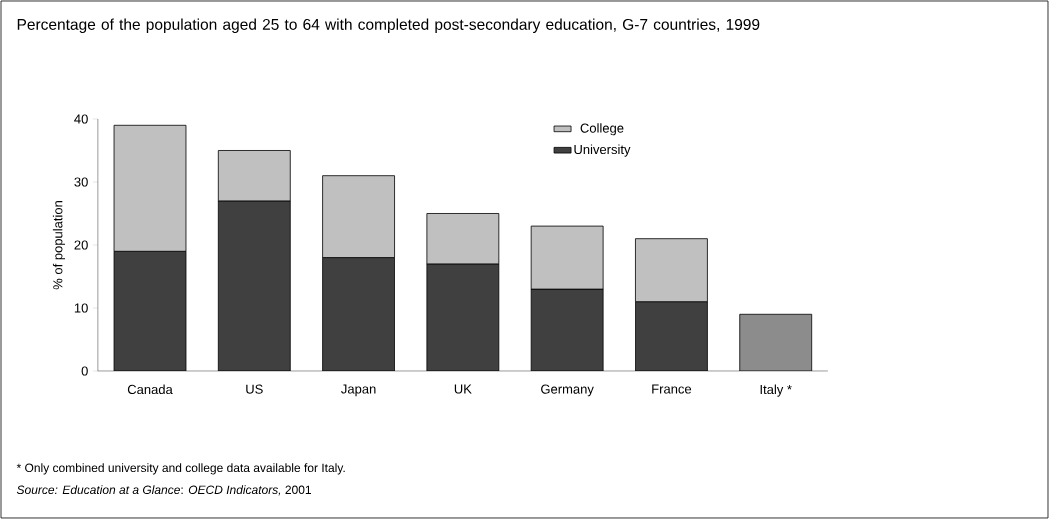 The image size is (1049, 519). What do you see at coordinates (567, 390) in the screenshot?
I see `x-tick-label: Germany` at bounding box center [567, 390].